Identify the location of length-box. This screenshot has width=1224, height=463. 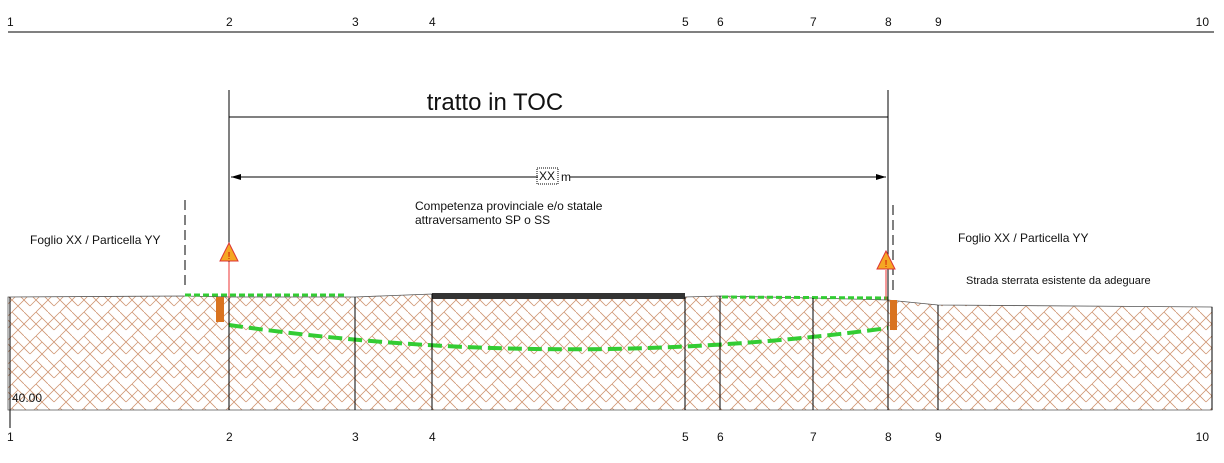
(547, 176).